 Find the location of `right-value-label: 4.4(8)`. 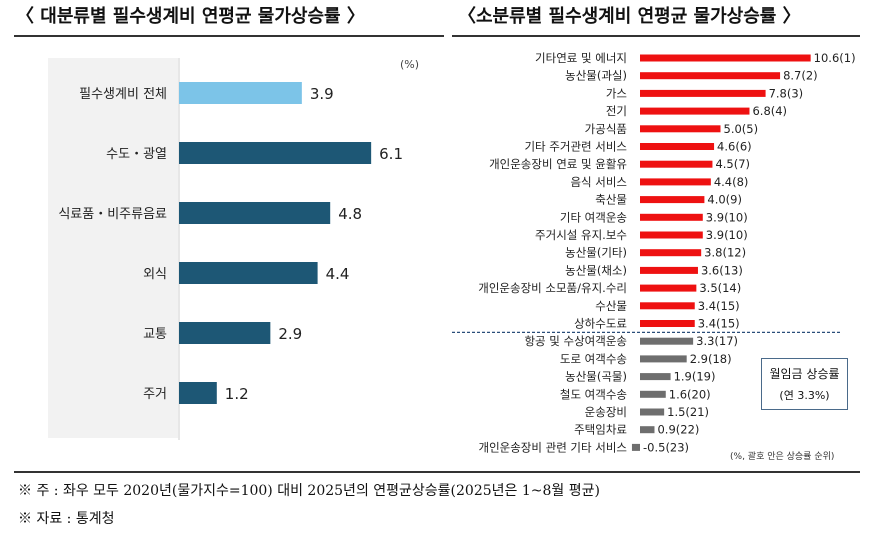

right-value-label: 4.4(8) is located at coordinates (731, 182).